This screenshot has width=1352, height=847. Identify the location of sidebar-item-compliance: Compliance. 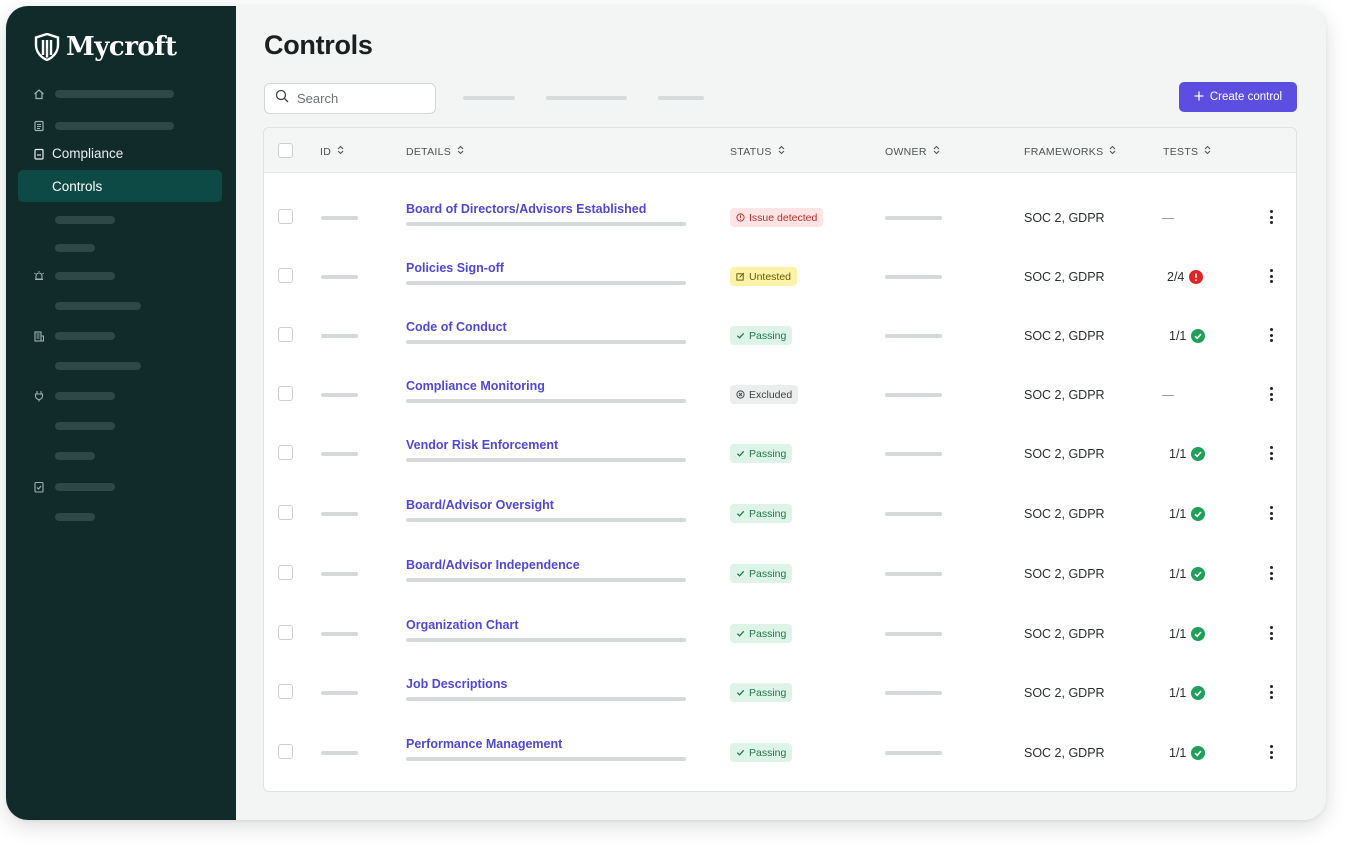
(78, 153).